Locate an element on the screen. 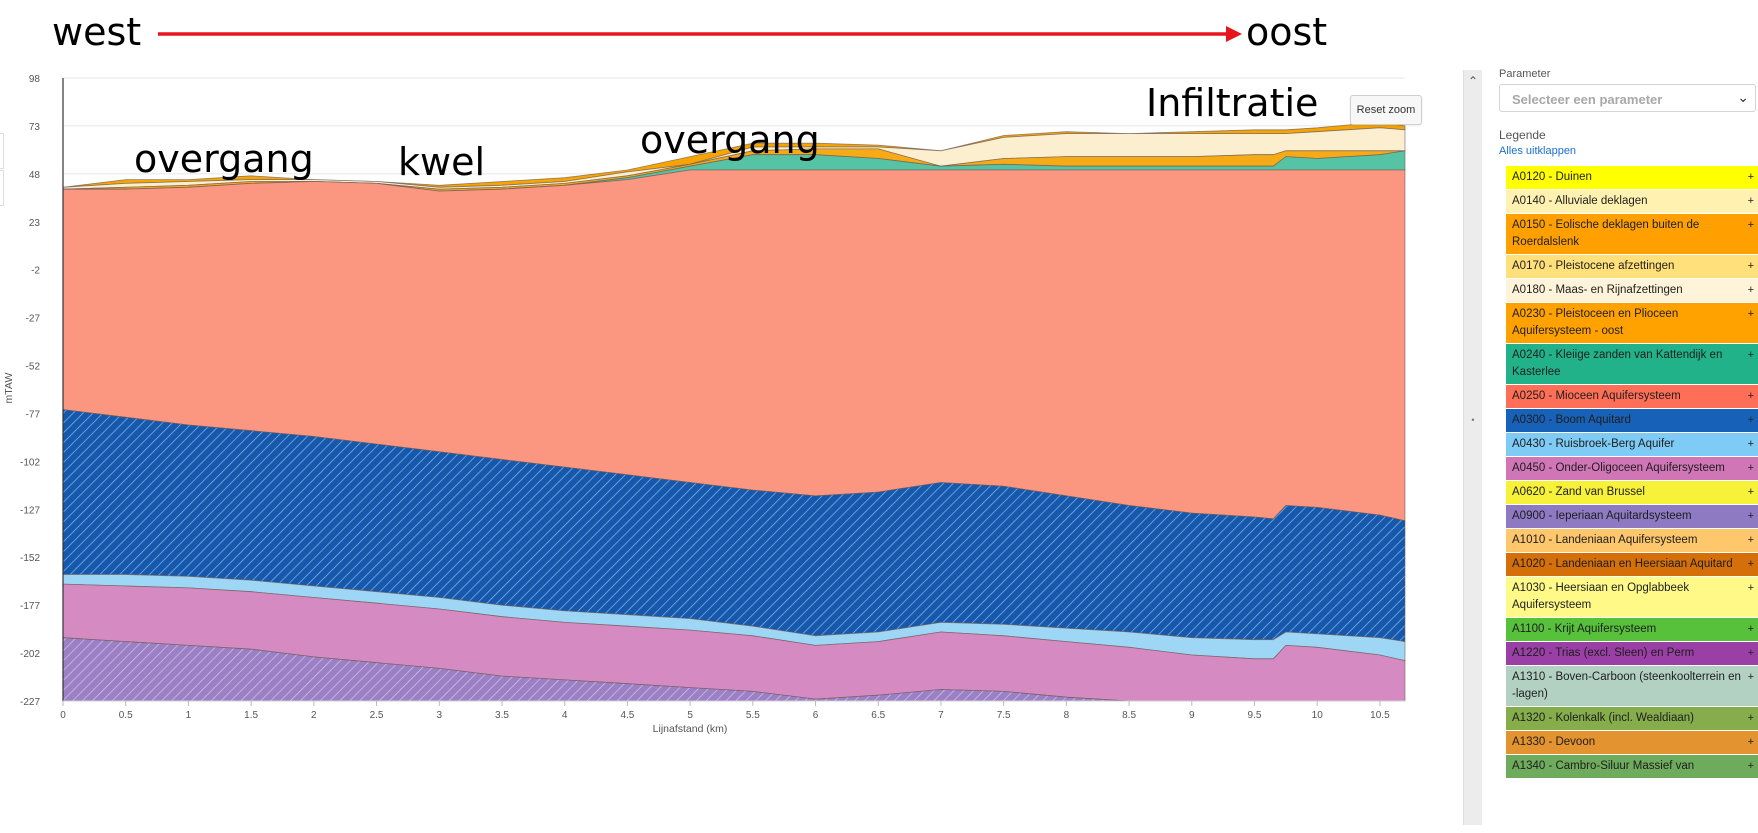 This screenshot has height=833, width=1758. x-tick-label: 10.5 is located at coordinates (1380, 715).